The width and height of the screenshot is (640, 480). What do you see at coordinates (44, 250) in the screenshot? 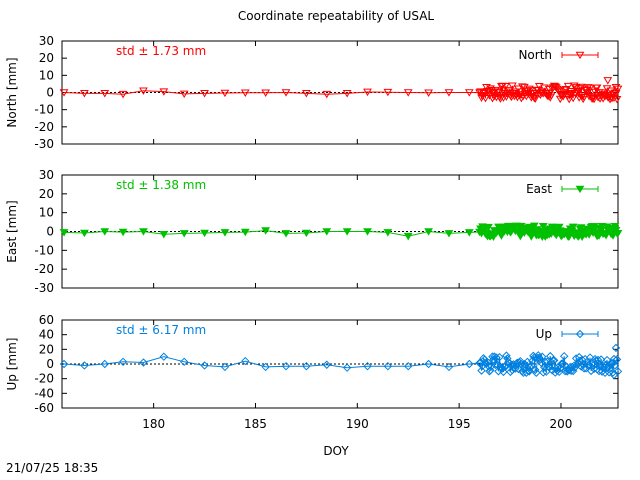
I see `y-tick-label: -10` at bounding box center [44, 250].